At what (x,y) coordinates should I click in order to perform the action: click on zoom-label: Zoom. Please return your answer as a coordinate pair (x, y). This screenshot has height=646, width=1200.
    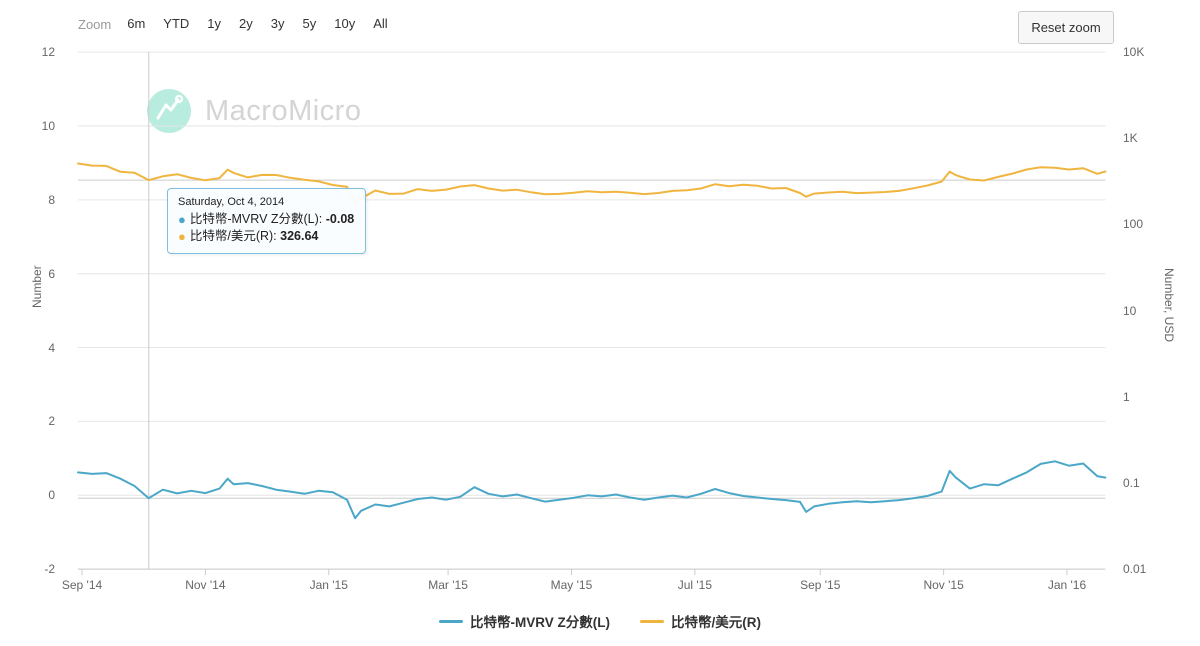
    Looking at the image, I should click on (95, 24).